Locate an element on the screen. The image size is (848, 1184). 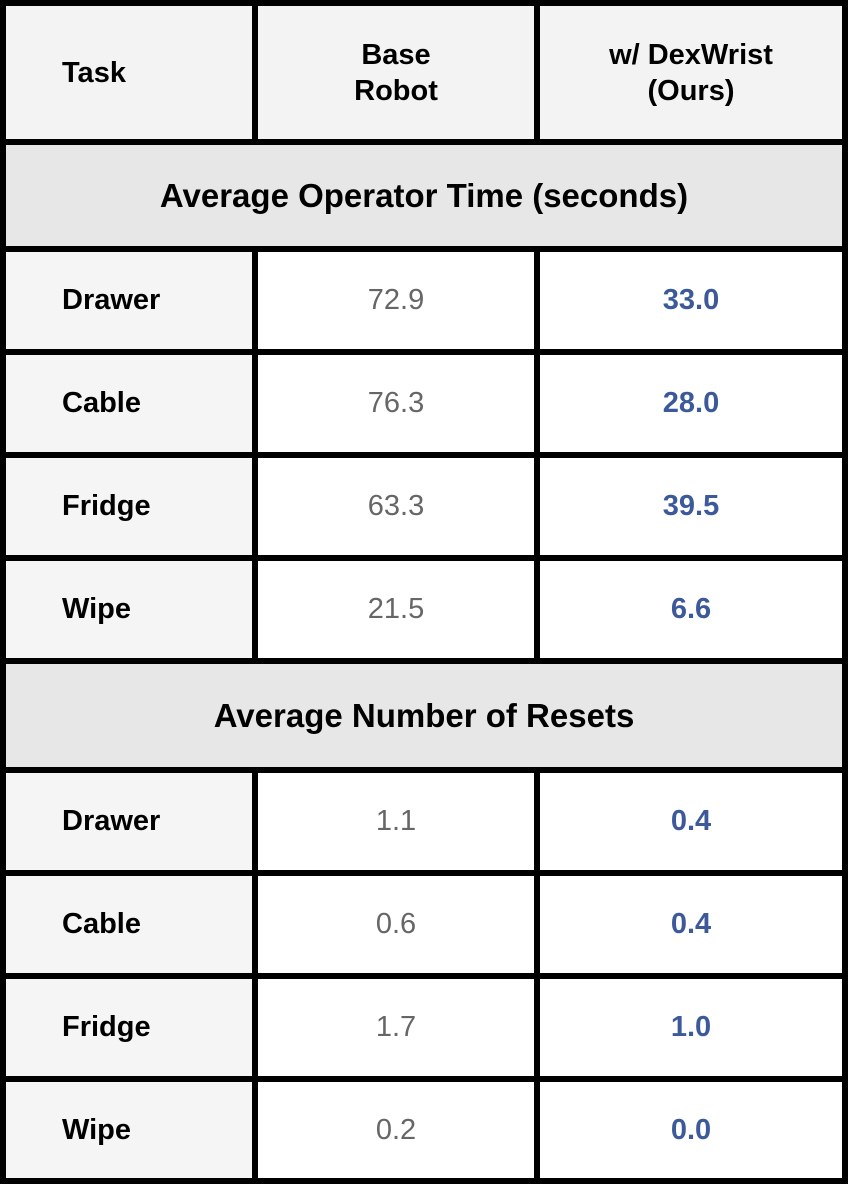
row-ours-value: 39.5 is located at coordinates (691, 506).